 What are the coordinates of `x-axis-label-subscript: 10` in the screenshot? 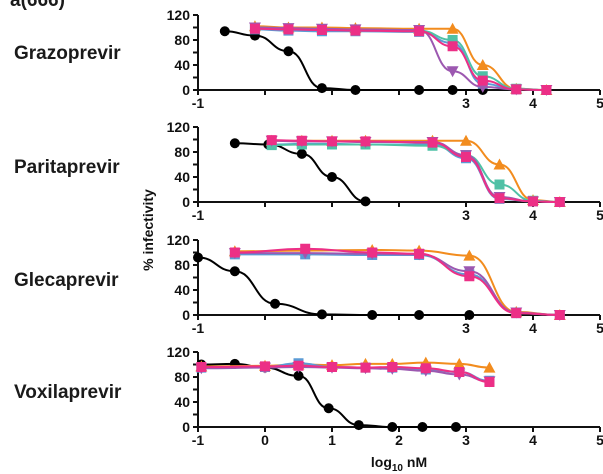 It's located at (398, 468).